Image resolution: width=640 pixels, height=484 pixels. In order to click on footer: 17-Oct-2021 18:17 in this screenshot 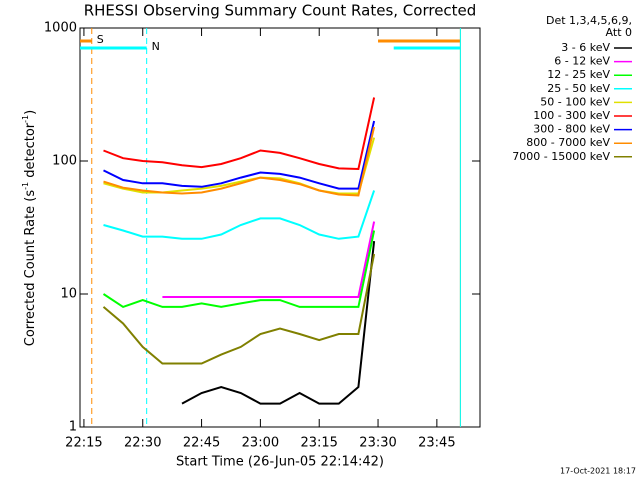, I will do `click(598, 471)`.